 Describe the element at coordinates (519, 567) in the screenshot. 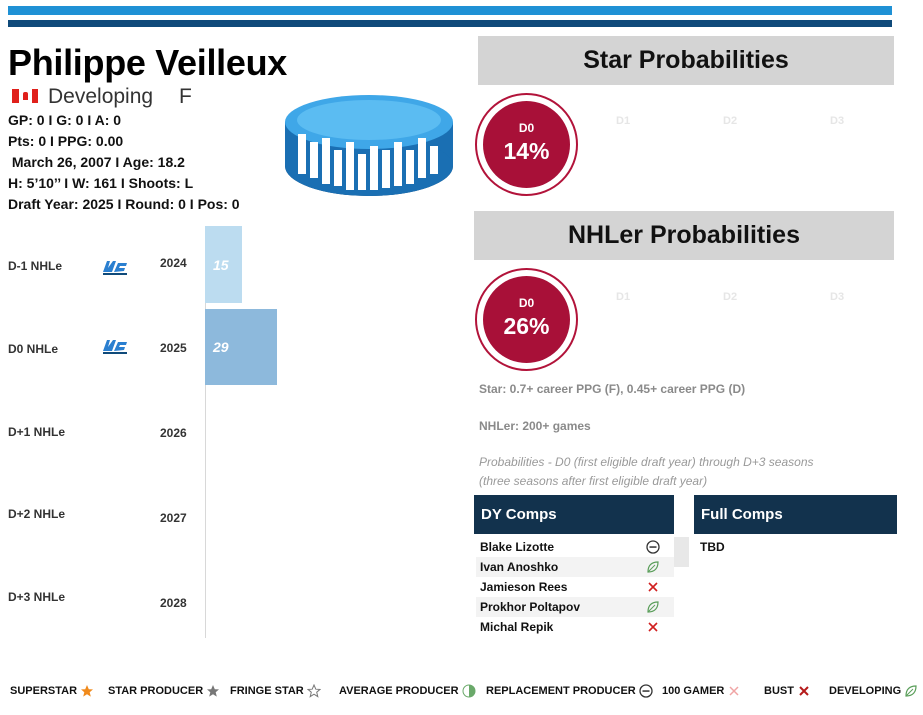

I see `comp-name: Ivan Anoshko` at that location.